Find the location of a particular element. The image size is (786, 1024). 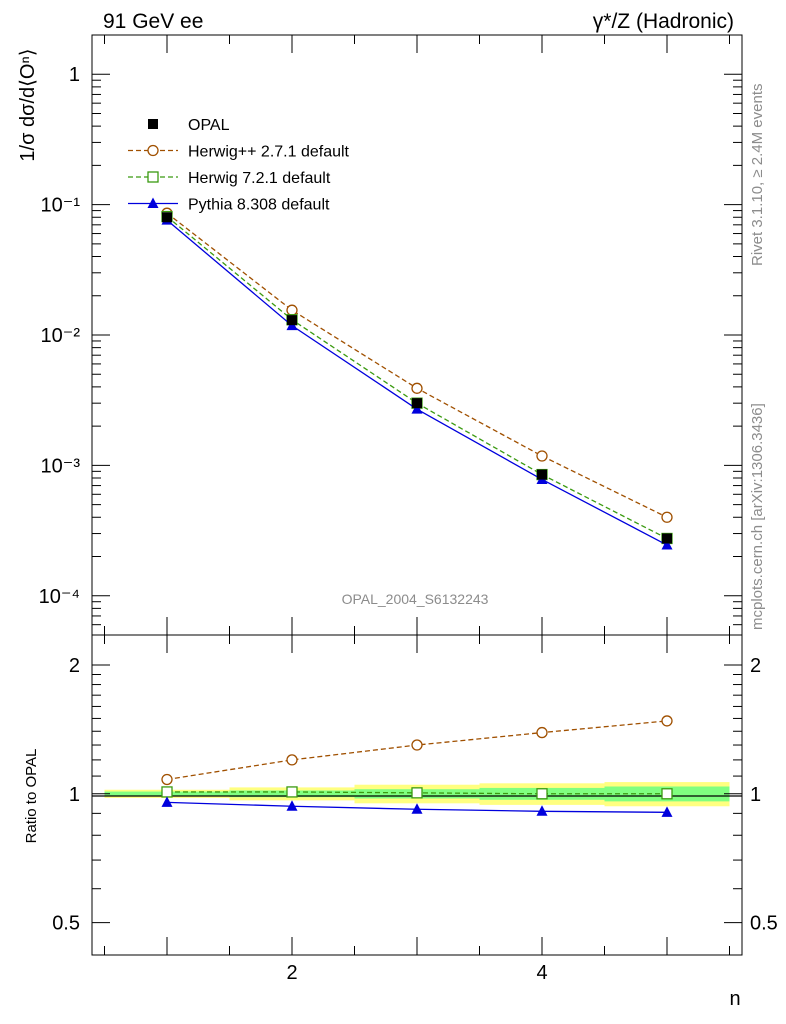

ratio-series-herwig-7-2-1-default is located at coordinates (417, 793).